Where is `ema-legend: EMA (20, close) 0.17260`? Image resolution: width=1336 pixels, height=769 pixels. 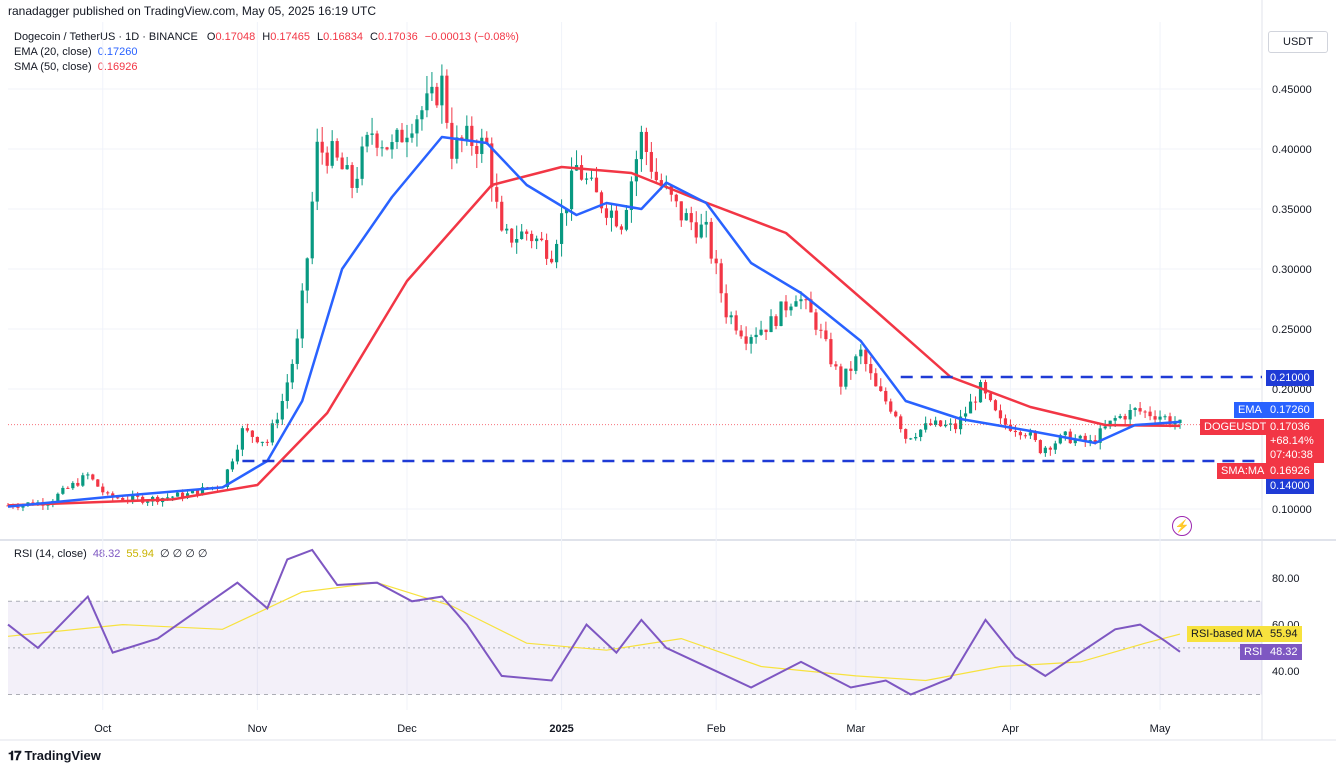
ema-legend: EMA (20, close) 0.17260 is located at coordinates (75, 52).